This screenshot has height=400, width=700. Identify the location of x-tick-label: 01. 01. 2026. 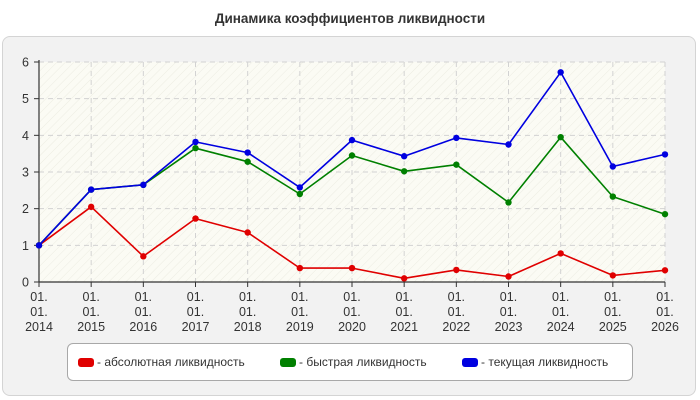
(665, 312).